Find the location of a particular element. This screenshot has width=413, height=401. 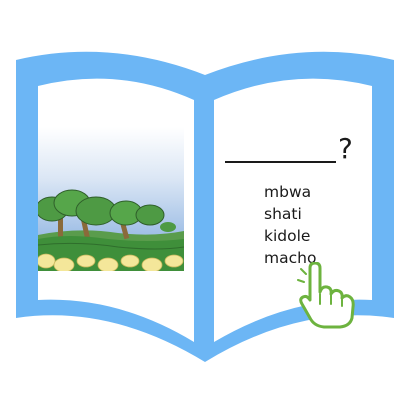

option-shati: shati is located at coordinates (283, 214).